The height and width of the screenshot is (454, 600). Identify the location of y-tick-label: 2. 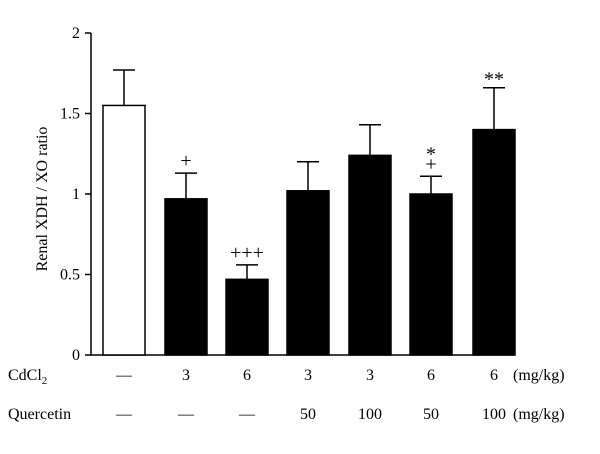
(76, 33).